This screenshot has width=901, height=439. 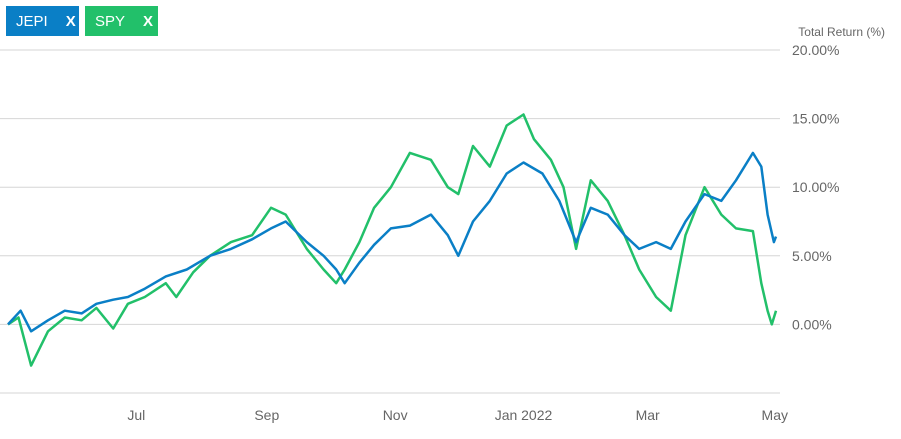 I want to click on x-tick-label: Jul, so click(x=136, y=415).